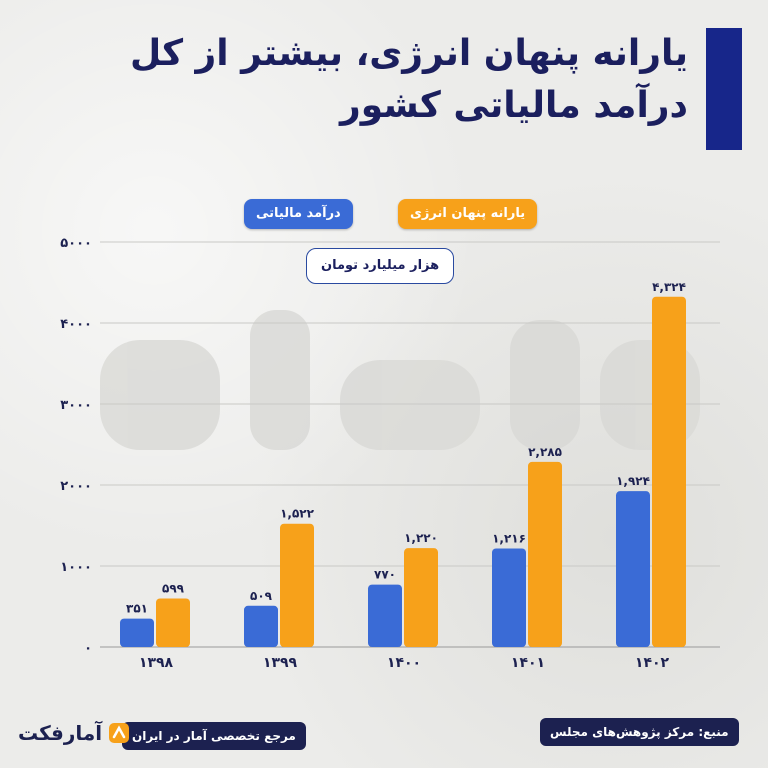  I want to click on brand-mark-icon, so click(119, 733).